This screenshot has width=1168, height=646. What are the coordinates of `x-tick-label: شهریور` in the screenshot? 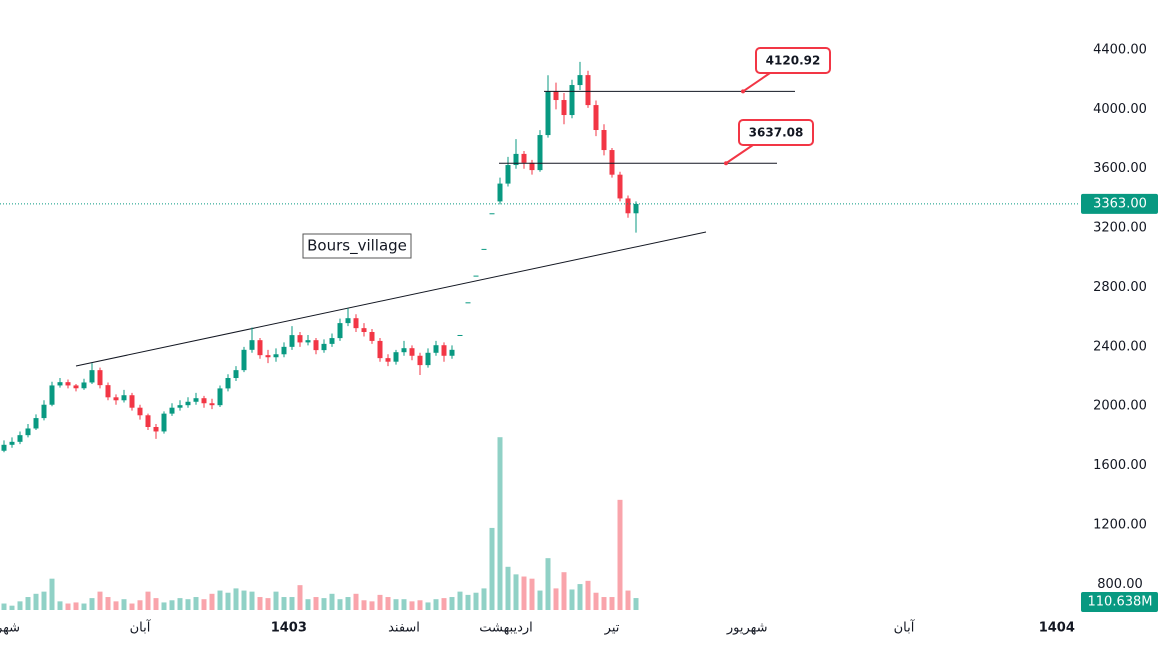 It's located at (747, 628).